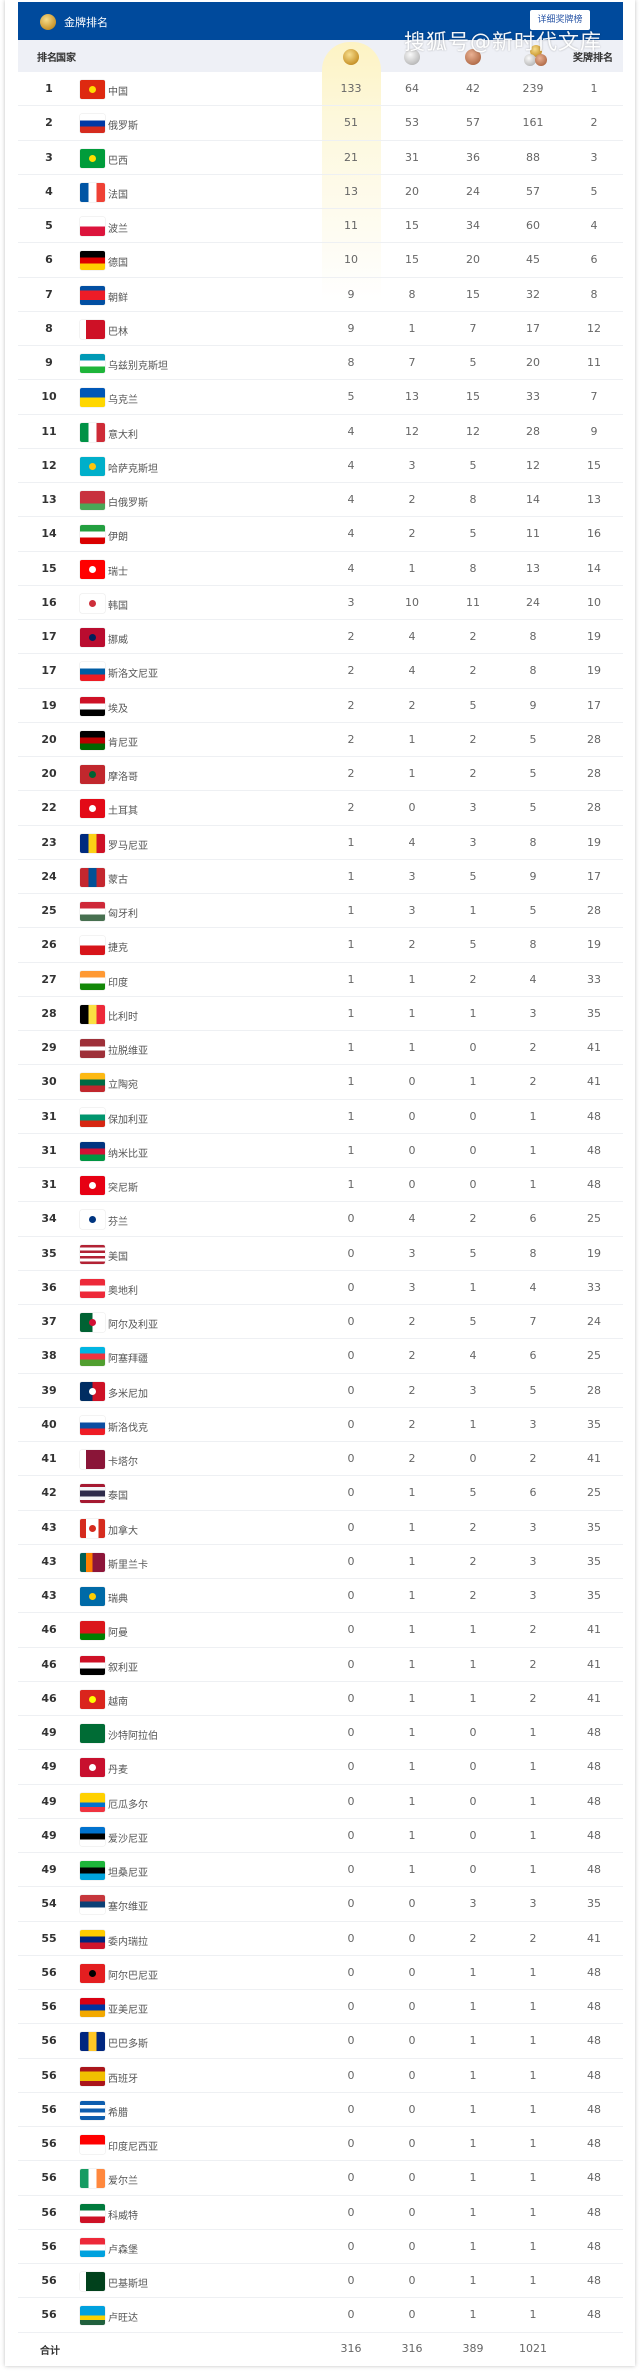 The width and height of the screenshot is (641, 2371). Describe the element at coordinates (320, 843) in the screenshot. I see `table-row: 23 罗马尼亚 1 4 3 8 19` at that location.